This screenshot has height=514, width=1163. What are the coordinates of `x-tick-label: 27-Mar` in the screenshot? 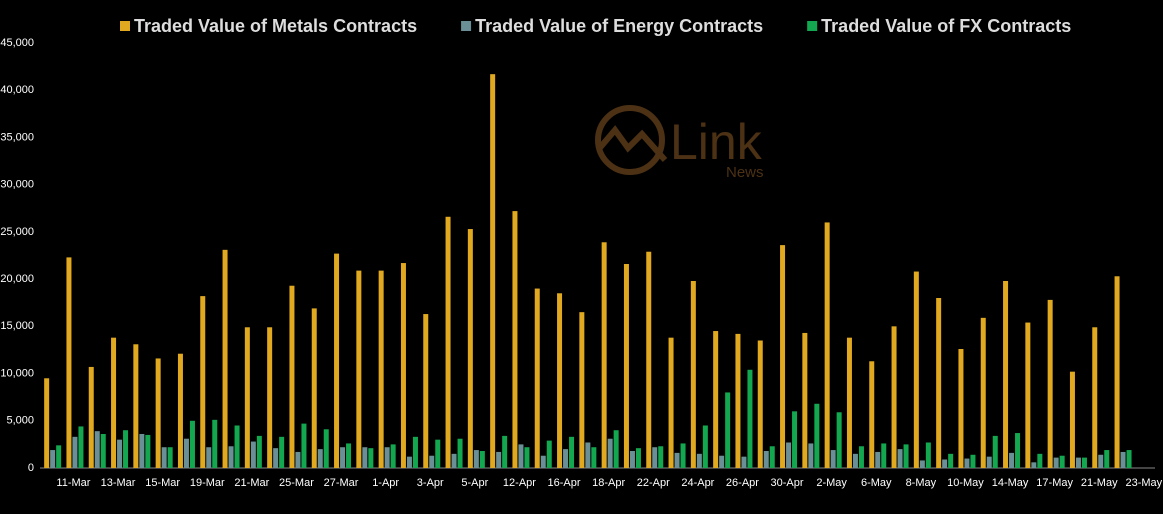 It's located at (341, 483).